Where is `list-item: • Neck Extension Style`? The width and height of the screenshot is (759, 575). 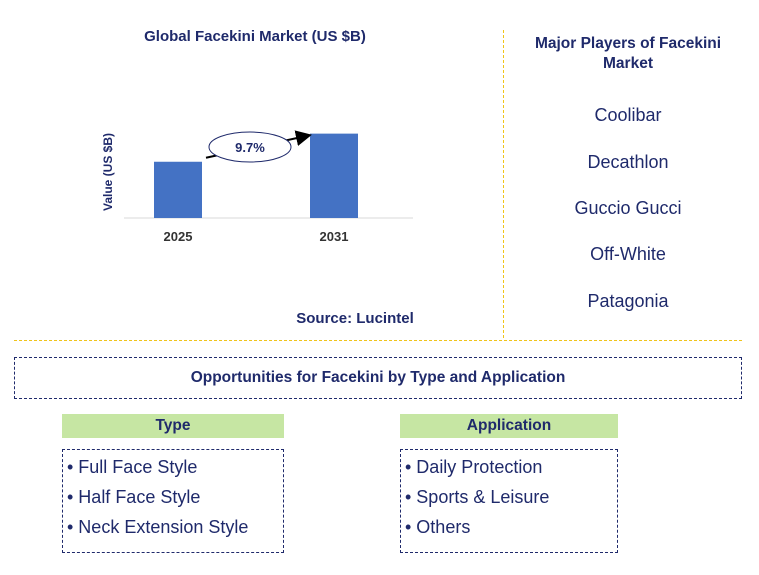
list-item: • Neck Extension Style is located at coordinates (158, 527).